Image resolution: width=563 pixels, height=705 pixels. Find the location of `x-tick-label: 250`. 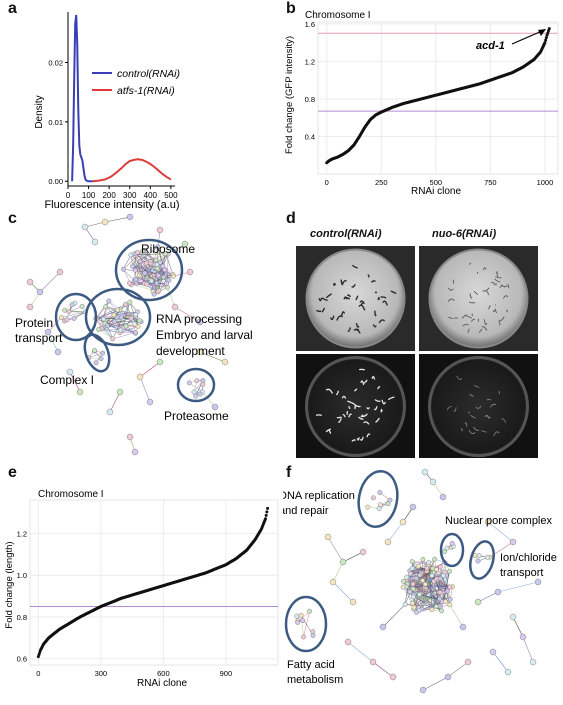

x-tick-label: 250 is located at coordinates (381, 182).